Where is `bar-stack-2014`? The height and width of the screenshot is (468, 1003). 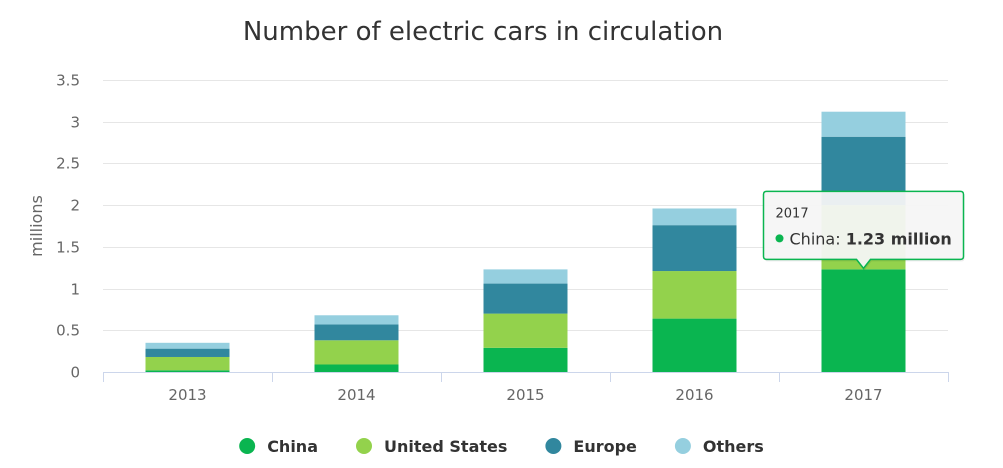
bar-stack-2014 is located at coordinates (356, 343).